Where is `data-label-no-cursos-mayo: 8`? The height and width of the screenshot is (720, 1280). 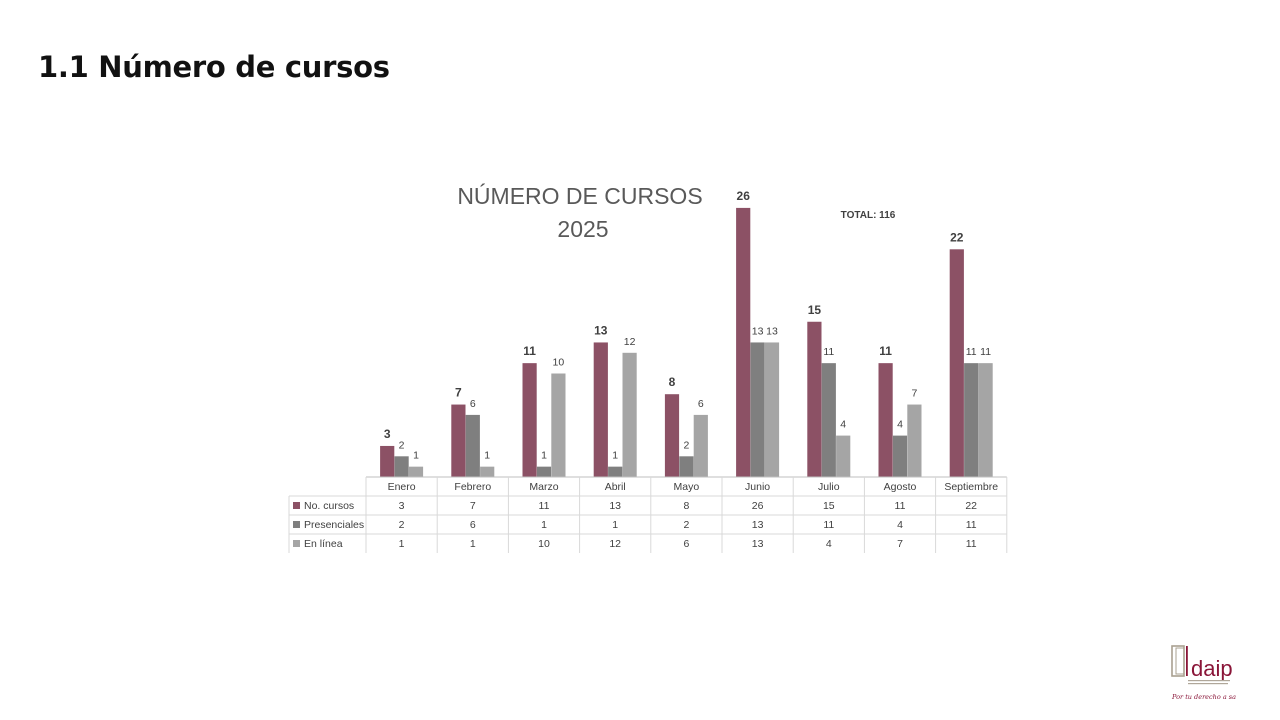
data-label-no-cursos-mayo: 8 is located at coordinates (672, 382).